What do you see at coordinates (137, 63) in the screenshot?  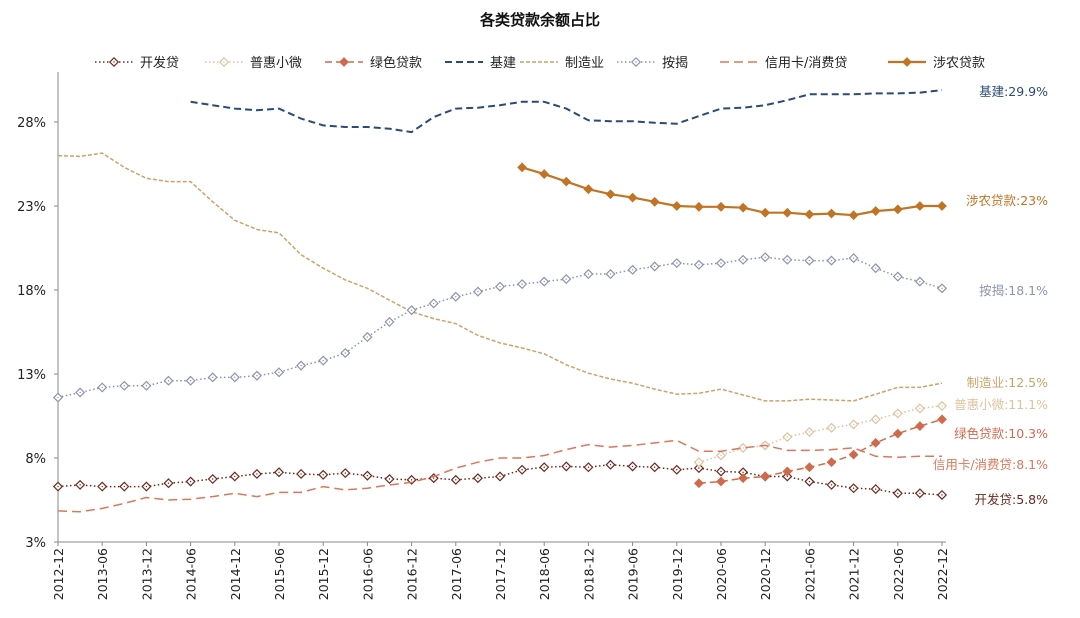 I see `legend-item: 开发贷` at bounding box center [137, 63].